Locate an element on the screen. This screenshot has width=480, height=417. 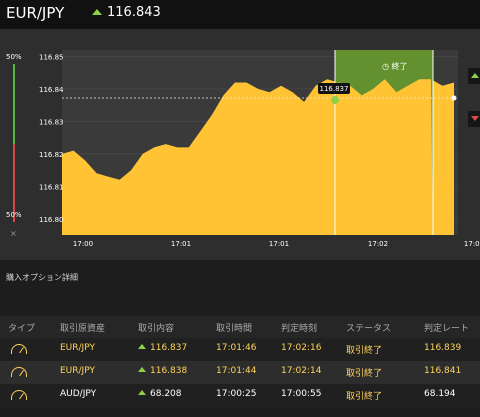
x-axis: 17:00 17:01 17:01 17:02 17:03 is located at coordinates (276, 244).